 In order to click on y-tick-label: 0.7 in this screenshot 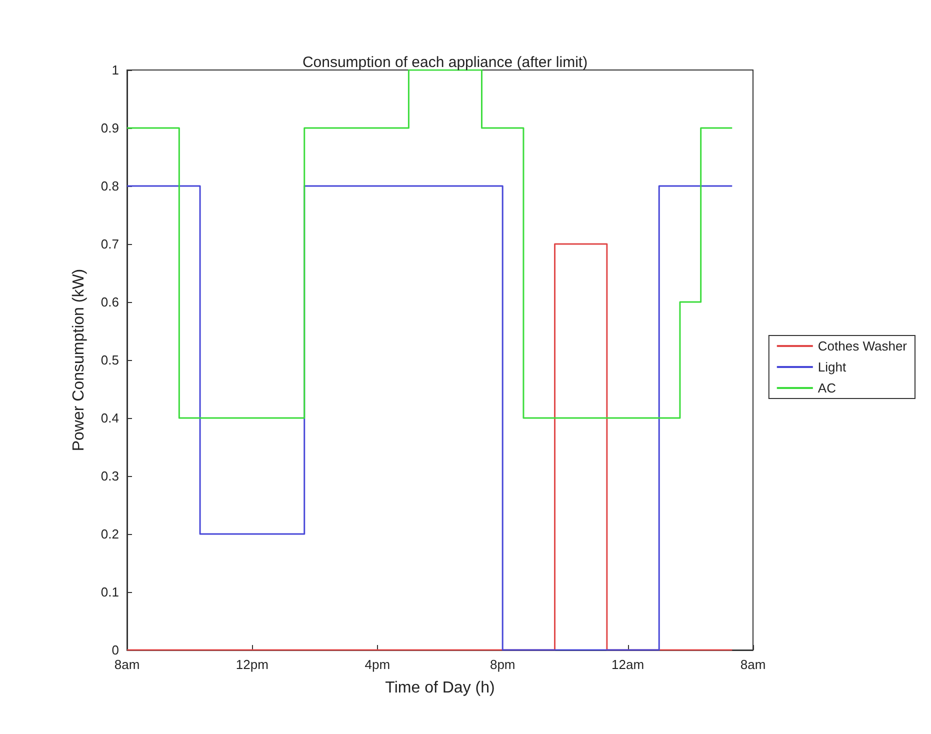, I will do `click(109, 244)`.